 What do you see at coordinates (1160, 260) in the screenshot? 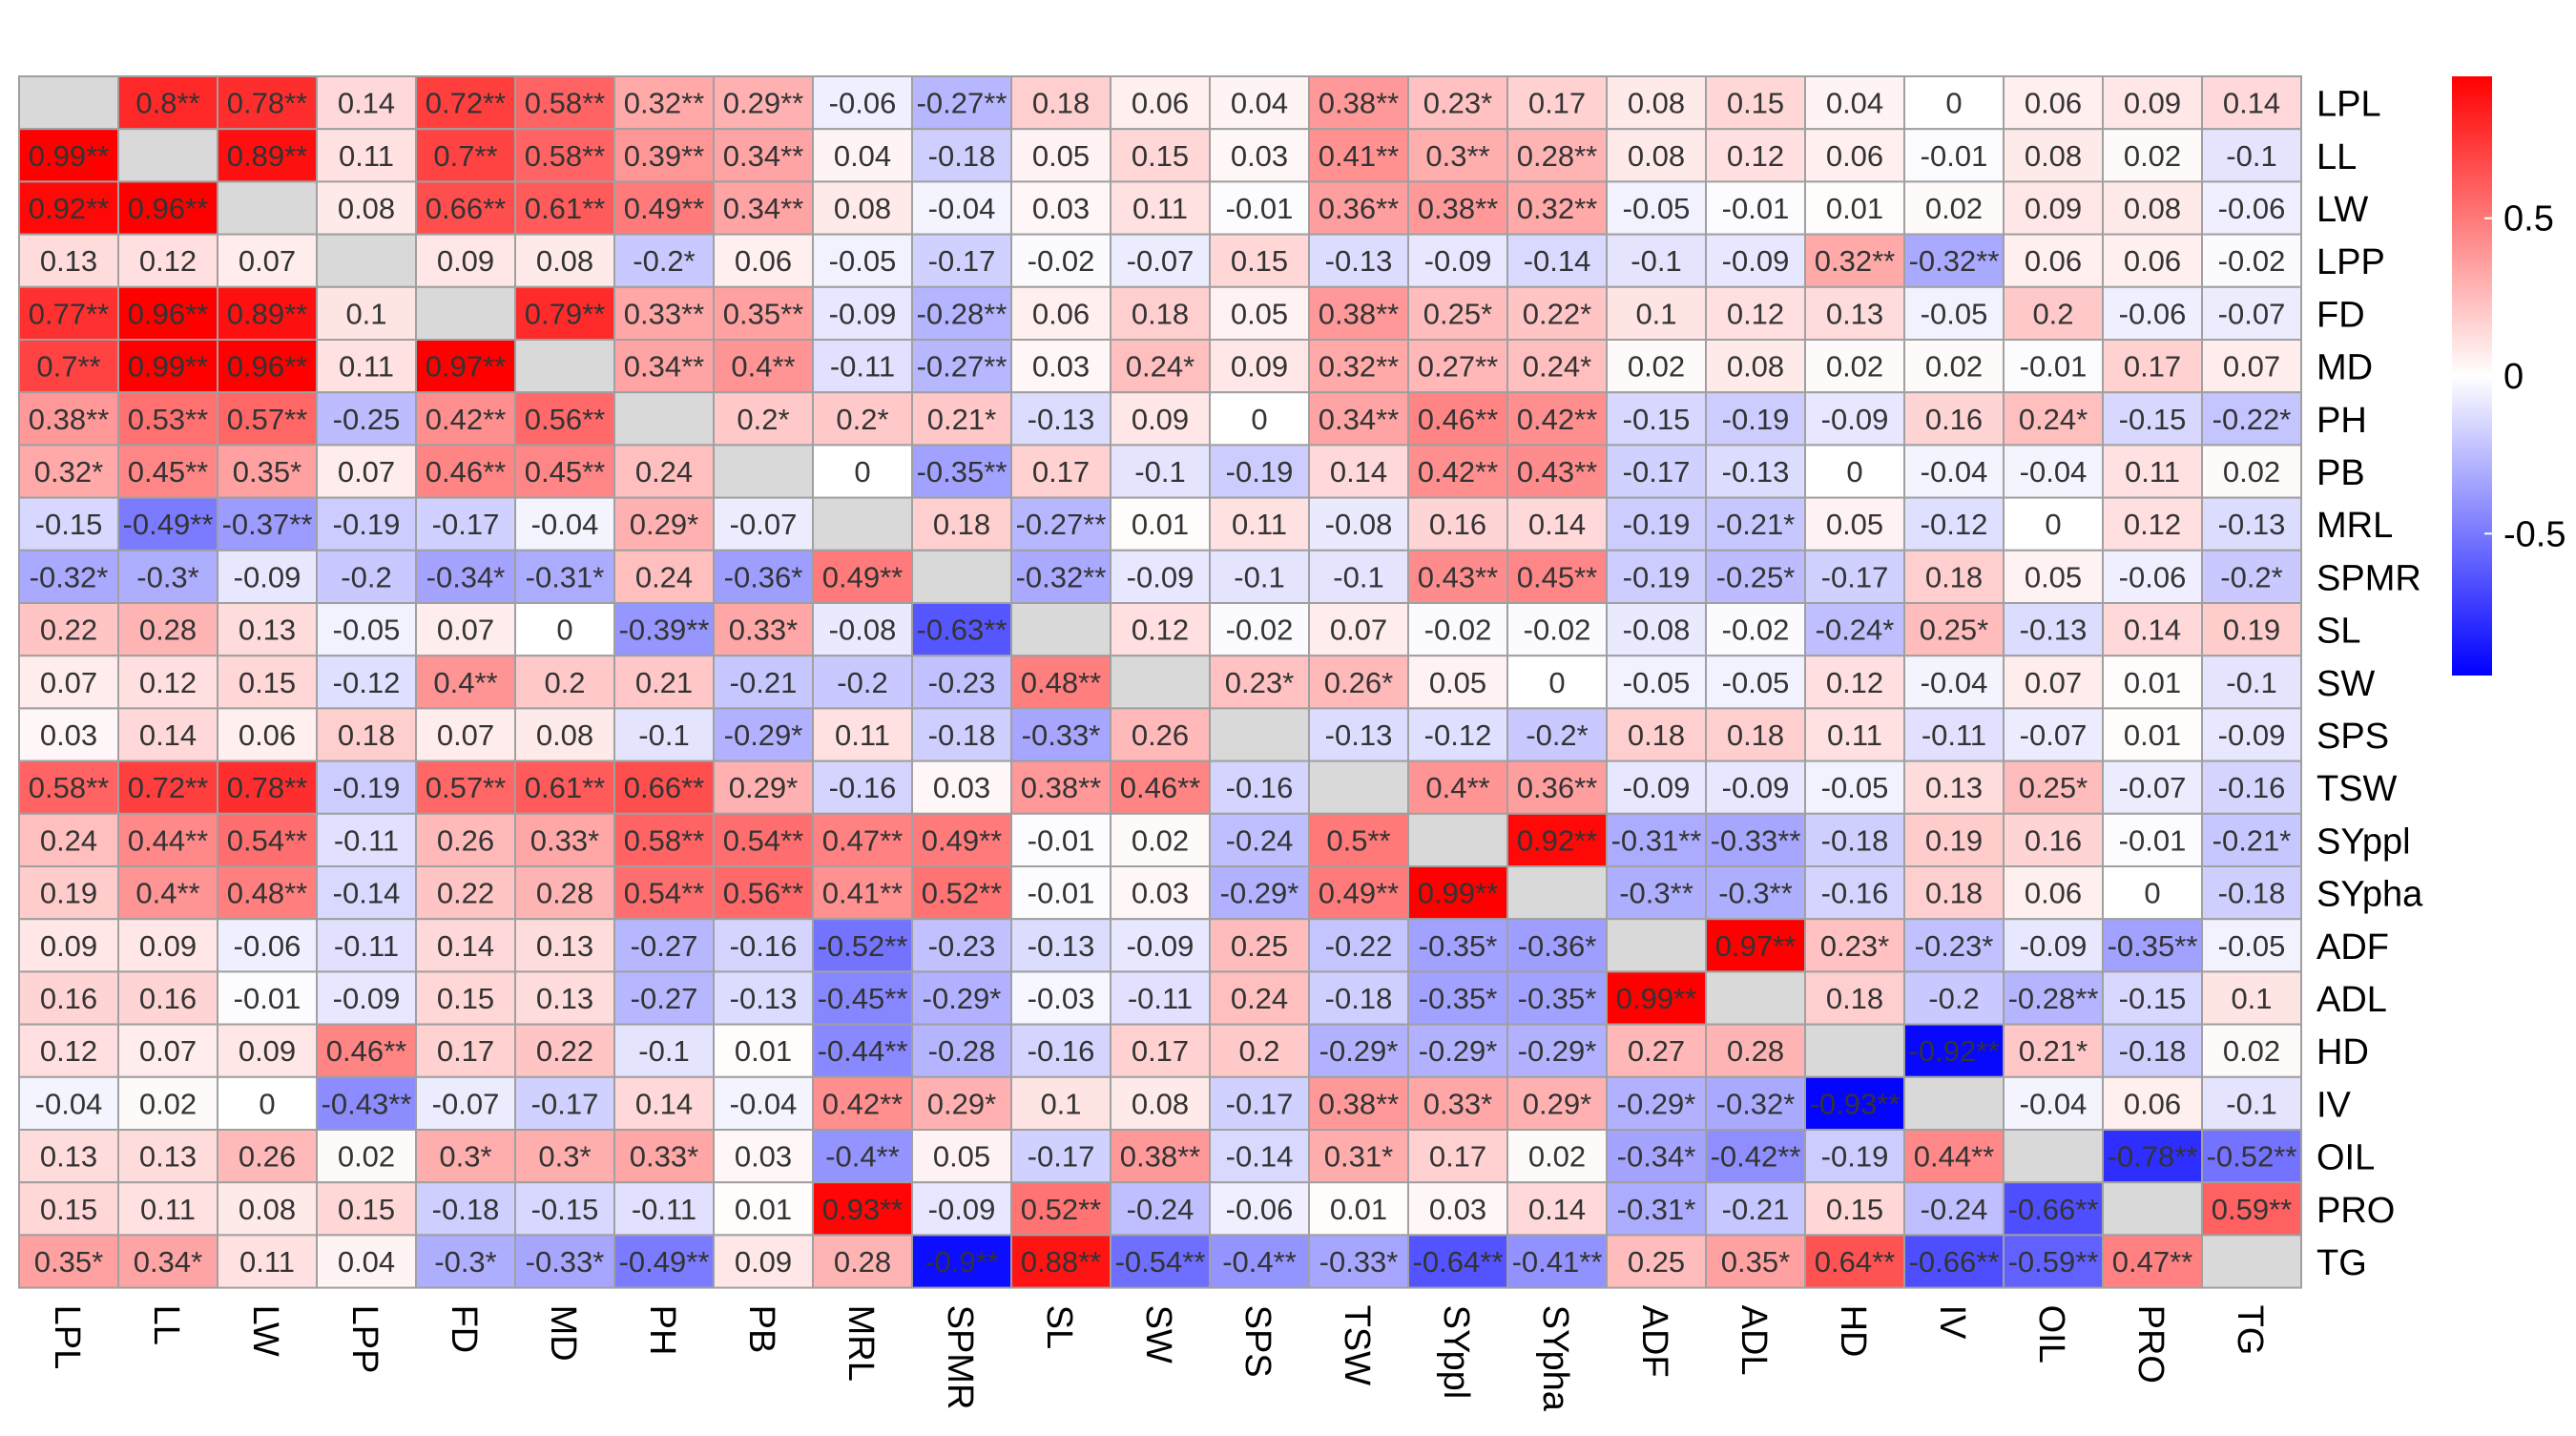
I see `heatmap-cell-LPP-SW` at bounding box center [1160, 260].